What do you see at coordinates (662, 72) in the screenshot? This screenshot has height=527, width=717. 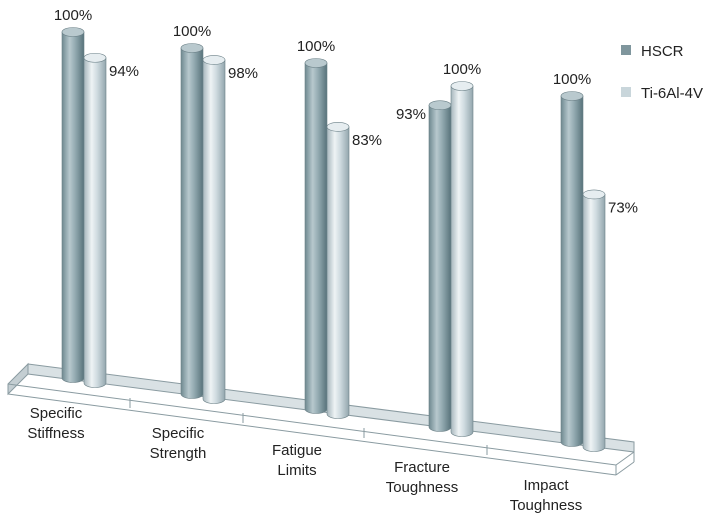 I see `legend: HSCR Ti-6Al-4V` at bounding box center [662, 72].